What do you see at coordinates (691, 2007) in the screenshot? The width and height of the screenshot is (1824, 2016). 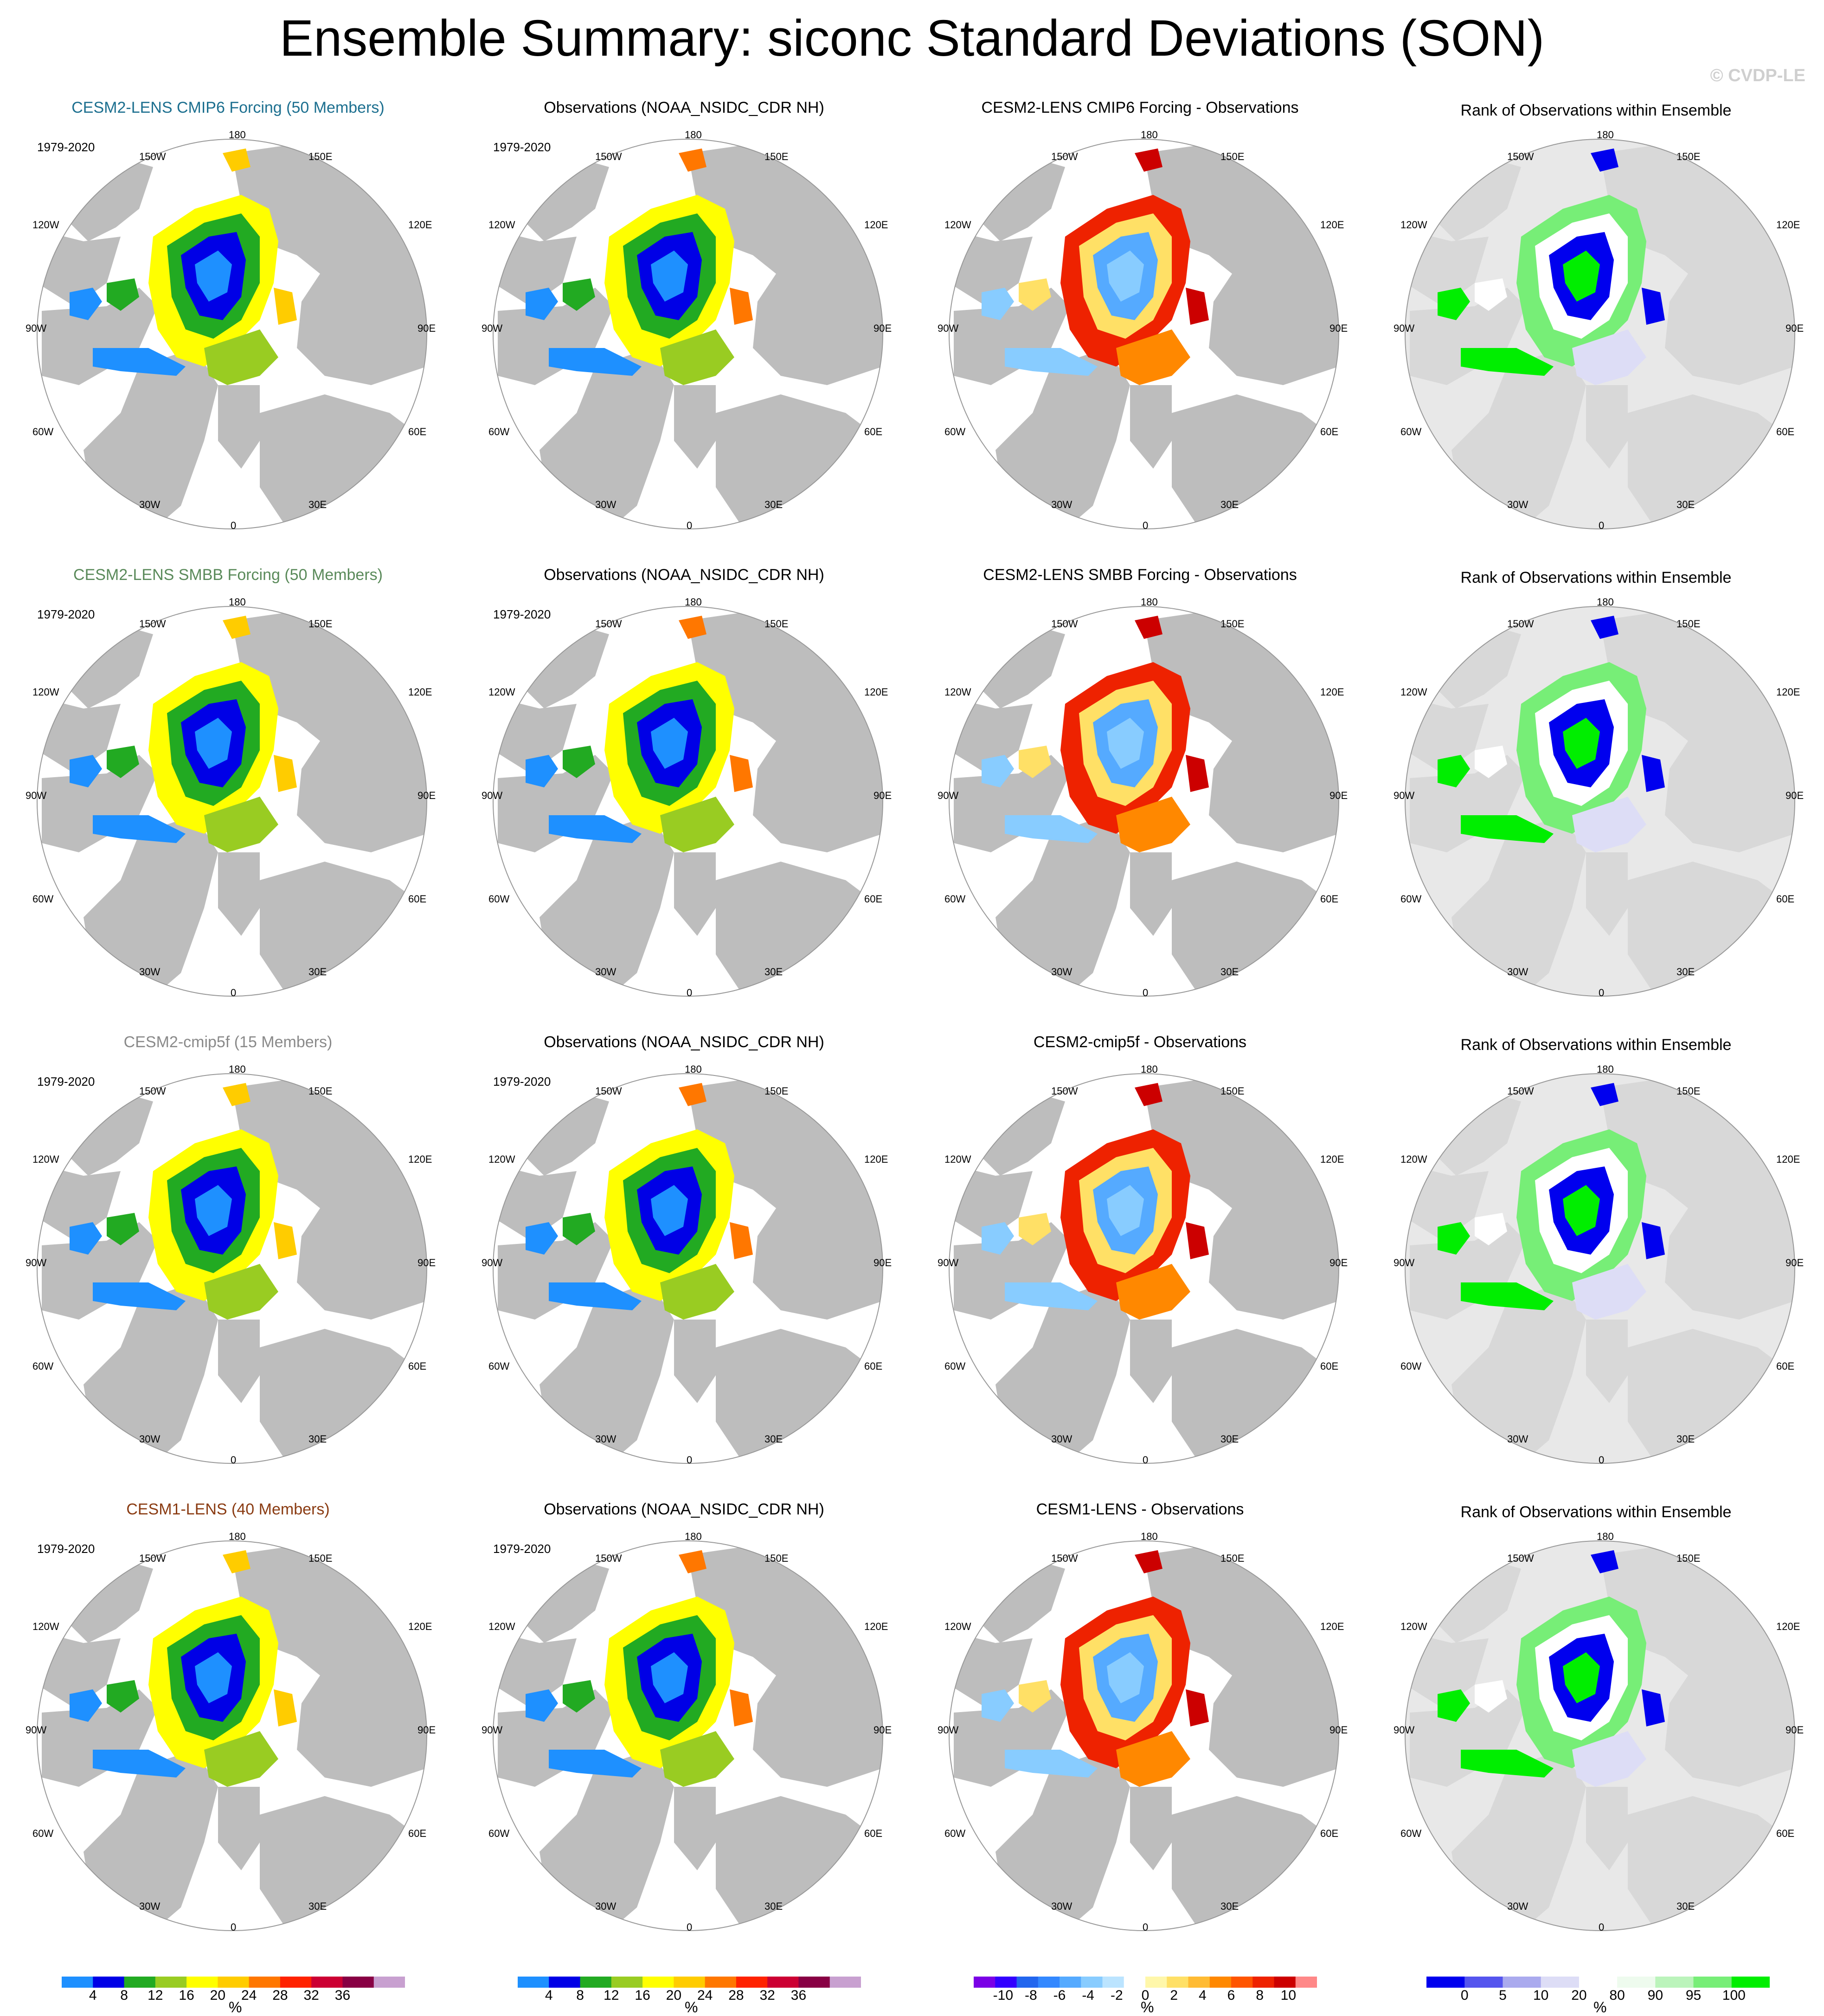 I see `colorbar-unit: %` at bounding box center [691, 2007].